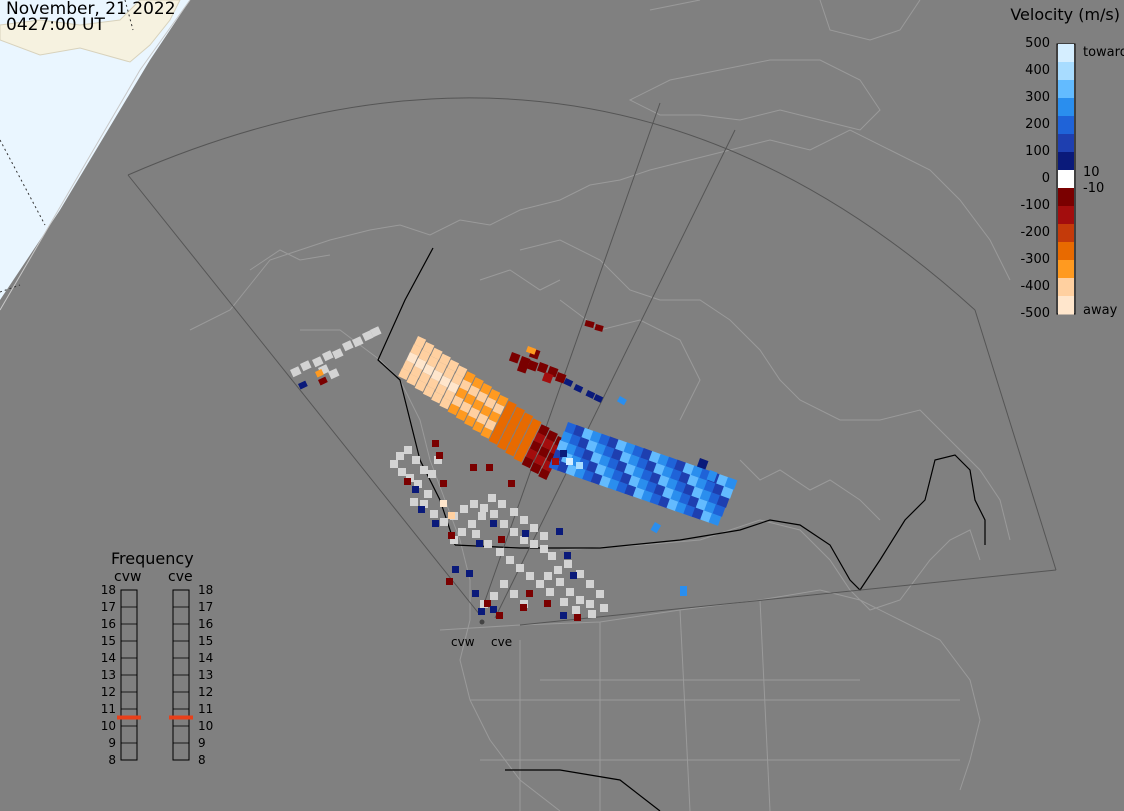  What do you see at coordinates (155, 675) in the screenshot?
I see `frequency-gauges` at bounding box center [155, 675].